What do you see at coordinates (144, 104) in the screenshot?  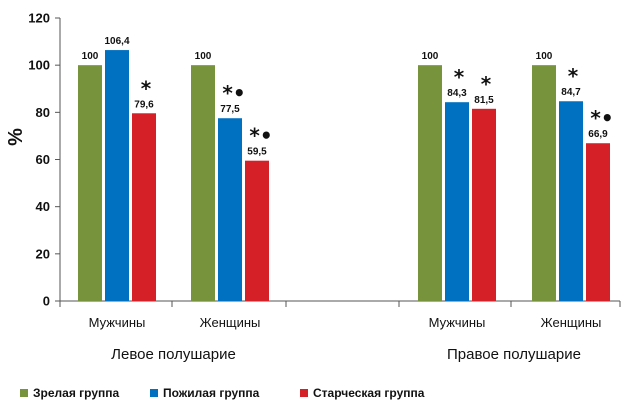 I see `data-label: 79,6` at bounding box center [144, 104].